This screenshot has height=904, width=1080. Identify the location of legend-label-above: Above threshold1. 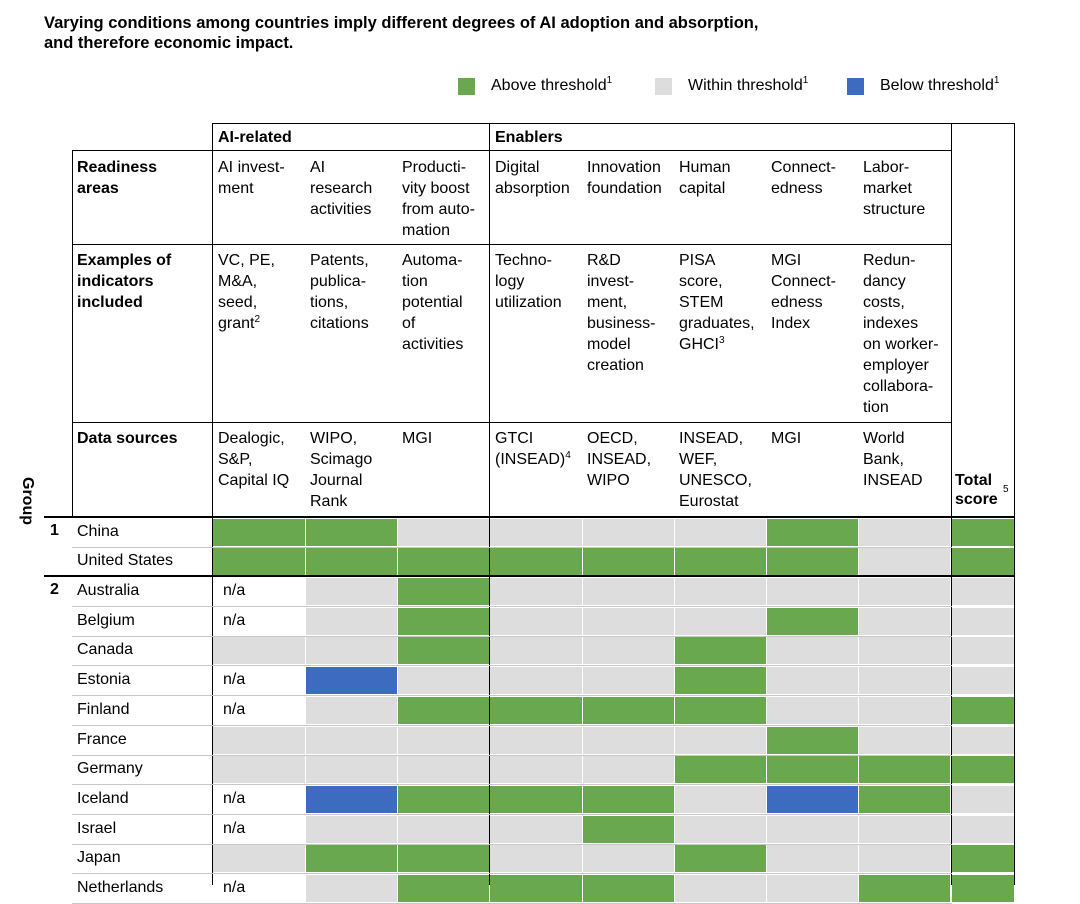
(552, 84).